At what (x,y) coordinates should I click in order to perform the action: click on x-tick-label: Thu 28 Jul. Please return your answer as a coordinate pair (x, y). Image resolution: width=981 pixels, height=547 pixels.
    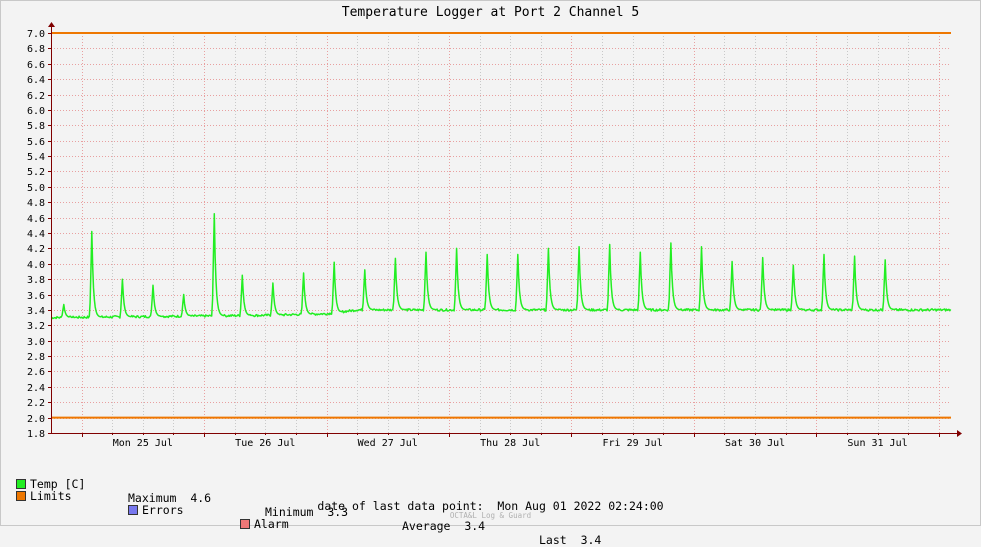
    Looking at the image, I should click on (510, 443).